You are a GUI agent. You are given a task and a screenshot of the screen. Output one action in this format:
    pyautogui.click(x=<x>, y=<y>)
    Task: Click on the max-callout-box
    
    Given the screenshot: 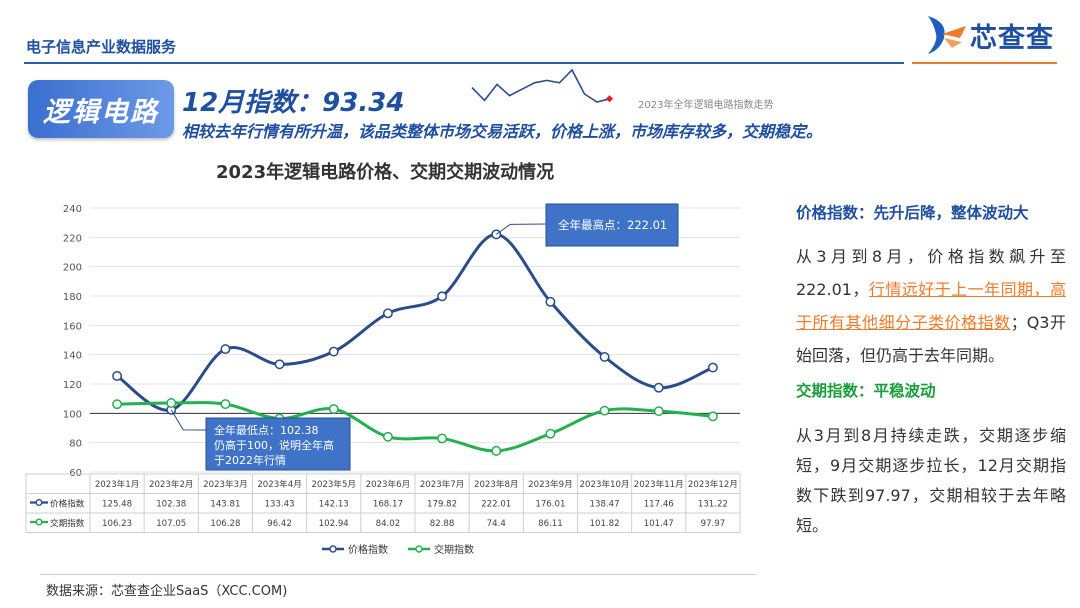 What is the action you would take?
    pyautogui.click(x=612, y=225)
    